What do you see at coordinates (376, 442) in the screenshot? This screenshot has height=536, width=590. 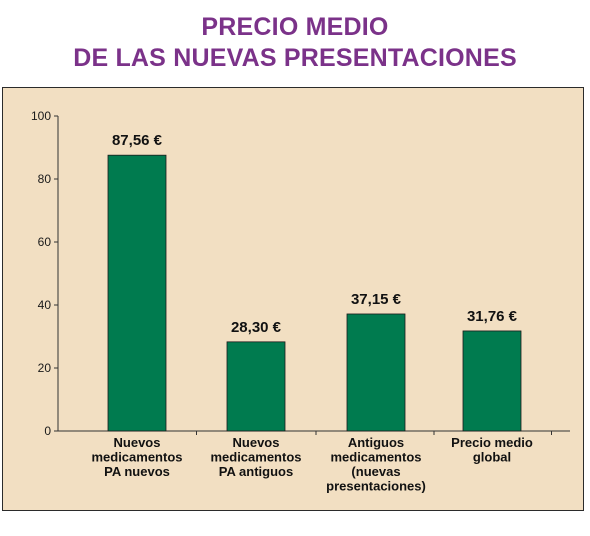 I see `category-label-line: Antiguos` at bounding box center [376, 442].